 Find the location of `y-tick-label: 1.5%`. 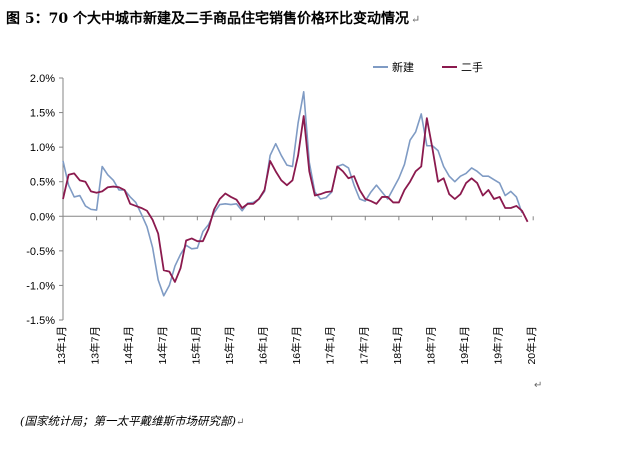

y-tick-label: 1.5% is located at coordinates (42, 114).